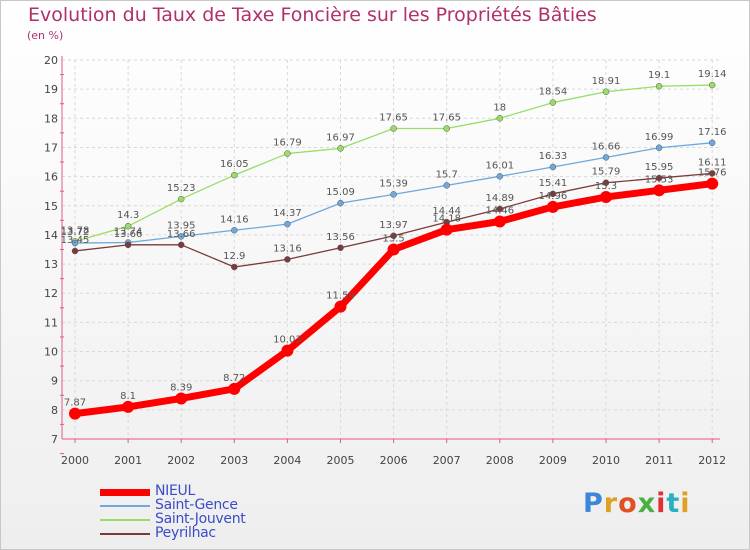 The image size is (750, 550). What do you see at coordinates (341, 460) in the screenshot?
I see `x-tick-label: 2005` at bounding box center [341, 460].